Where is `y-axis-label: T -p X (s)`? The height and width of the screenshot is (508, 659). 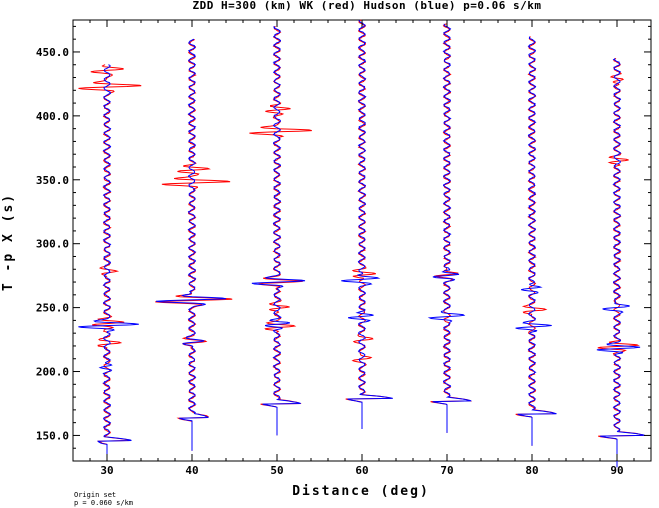
y-axis-label: T -p X (s) is located at coordinates (8, 242).